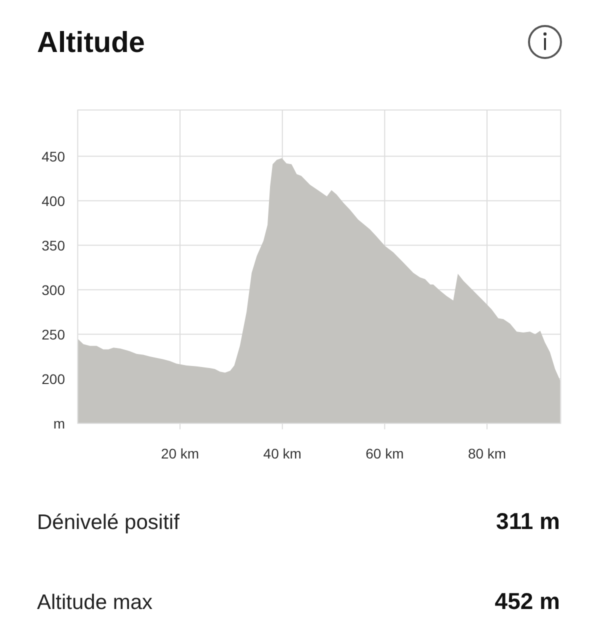 The width and height of the screenshot is (597, 640). I want to click on y-tick-label: m, so click(59, 423).